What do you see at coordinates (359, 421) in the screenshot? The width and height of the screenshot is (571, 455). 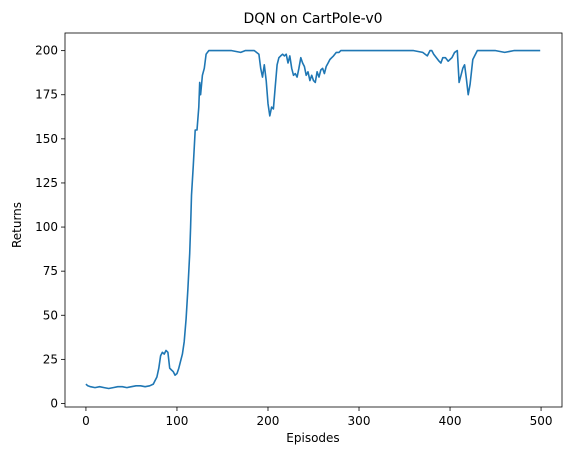 I see `x-tick-label: 300` at bounding box center [359, 421].